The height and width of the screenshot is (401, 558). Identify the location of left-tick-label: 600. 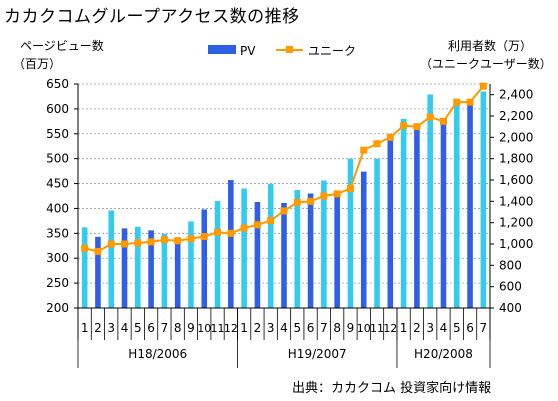
(57, 109).